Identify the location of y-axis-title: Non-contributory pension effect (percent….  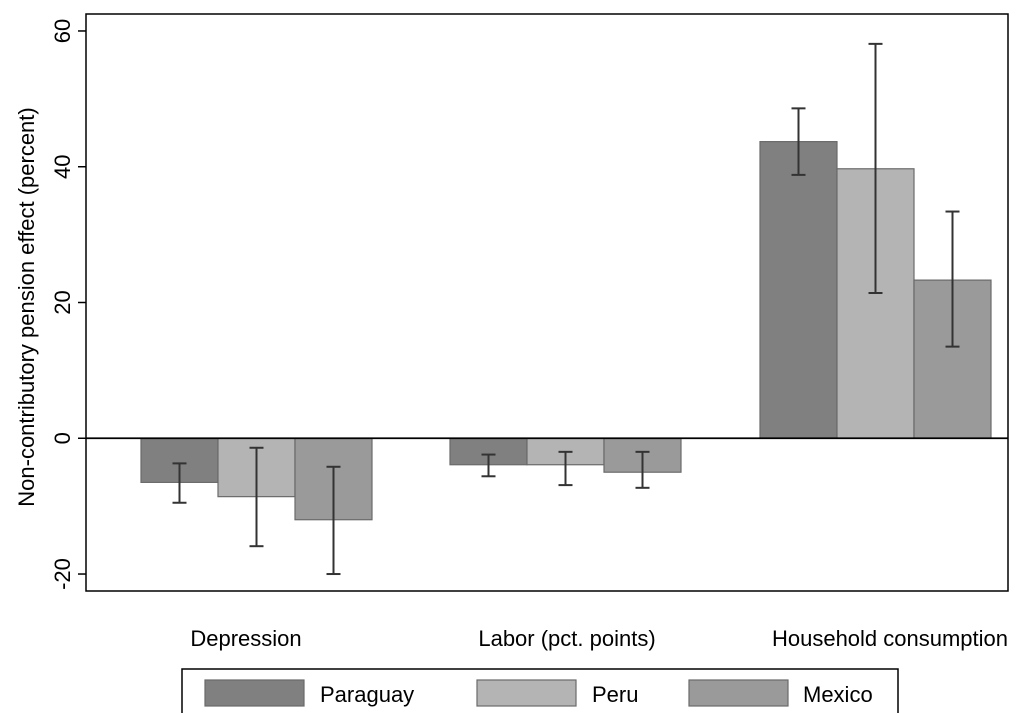
(26, 306).